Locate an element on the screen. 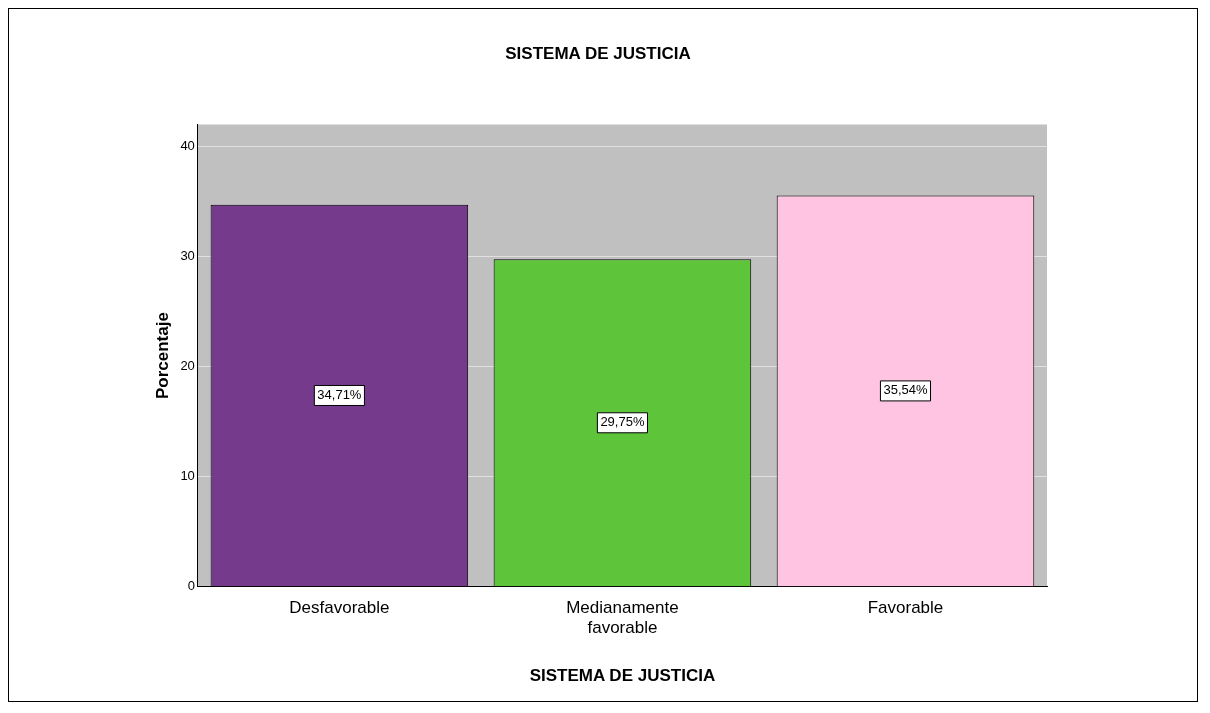 Image resolution: width=1210 pixels, height=713 pixels. data-label: 34,71% is located at coordinates (339, 395).